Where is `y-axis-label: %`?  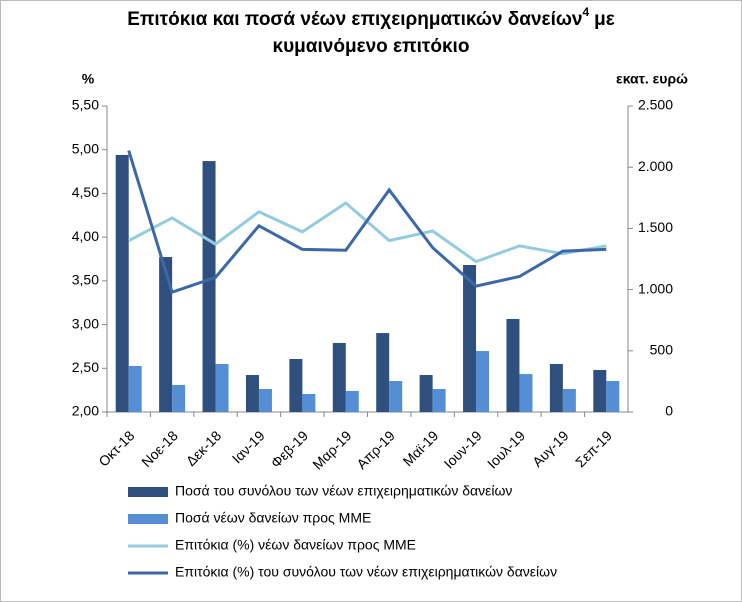 y-axis-label: % is located at coordinates (88, 79).